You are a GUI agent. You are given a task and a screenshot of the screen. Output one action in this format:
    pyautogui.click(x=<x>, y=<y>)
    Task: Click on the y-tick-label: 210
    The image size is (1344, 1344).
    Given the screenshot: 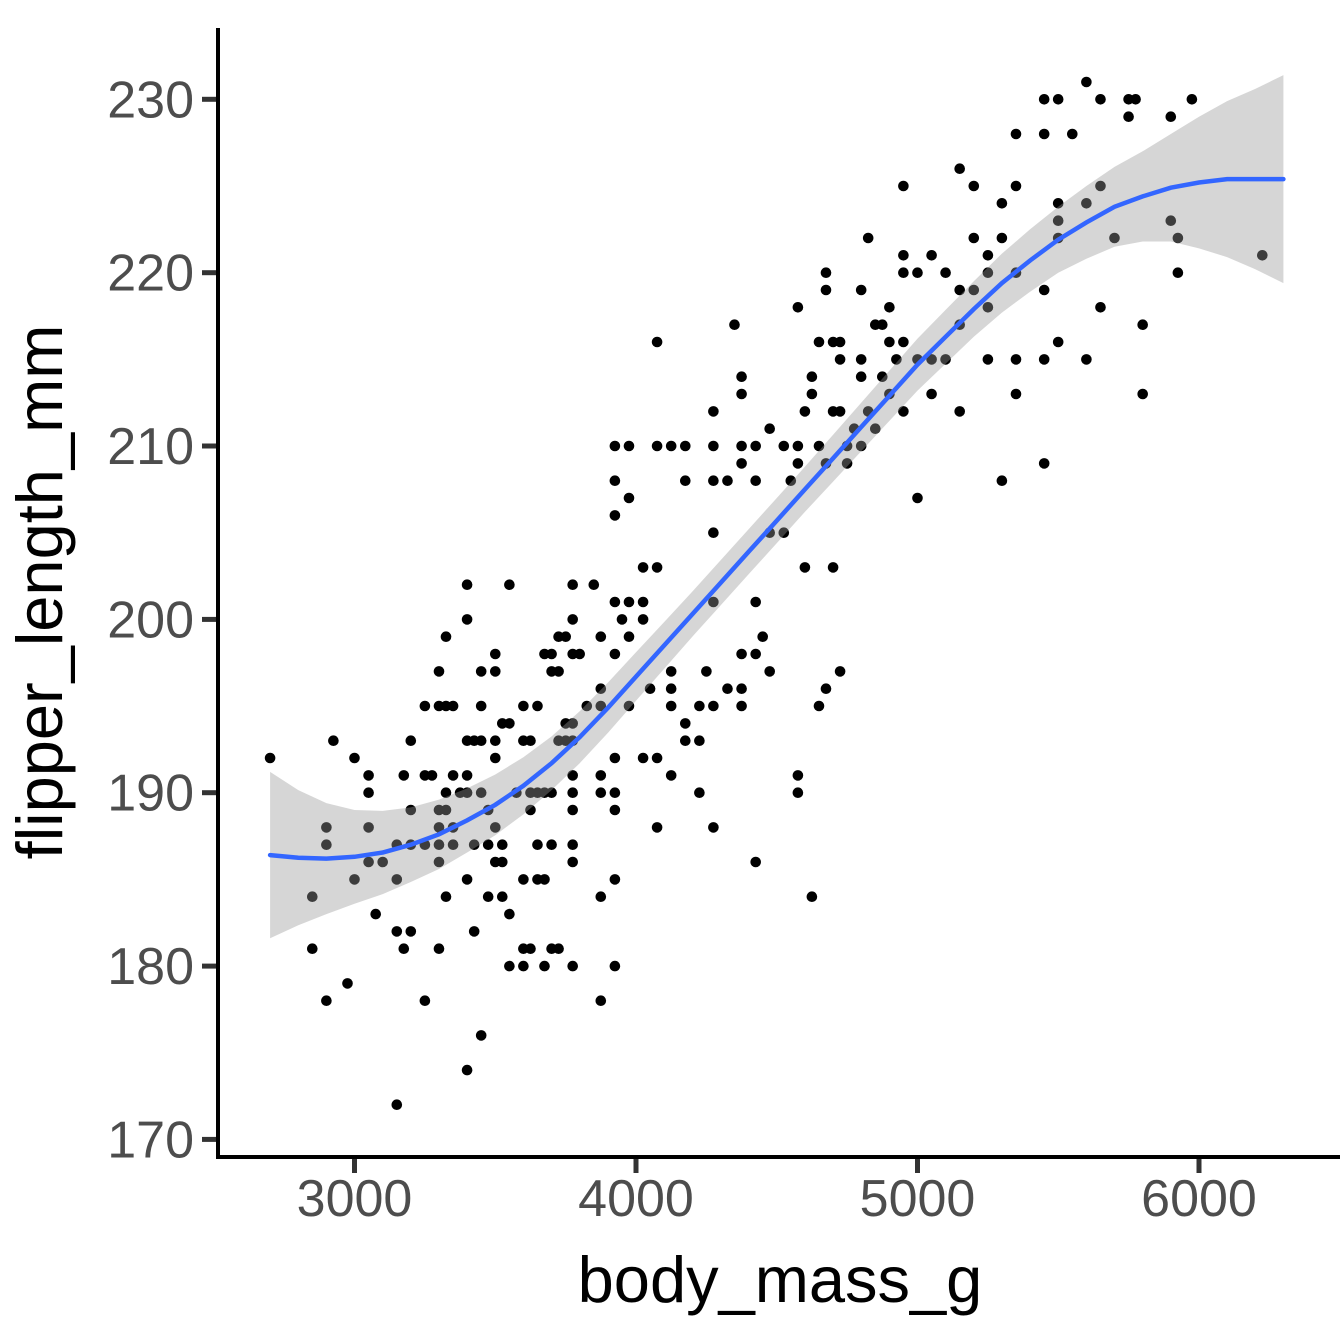 What is the action you would take?
    pyautogui.click(x=150, y=447)
    